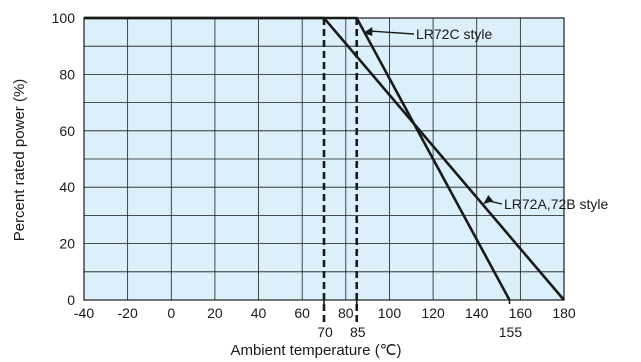  What do you see at coordinates (477, 313) in the screenshot?
I see `x-tick-label: 140` at bounding box center [477, 313].